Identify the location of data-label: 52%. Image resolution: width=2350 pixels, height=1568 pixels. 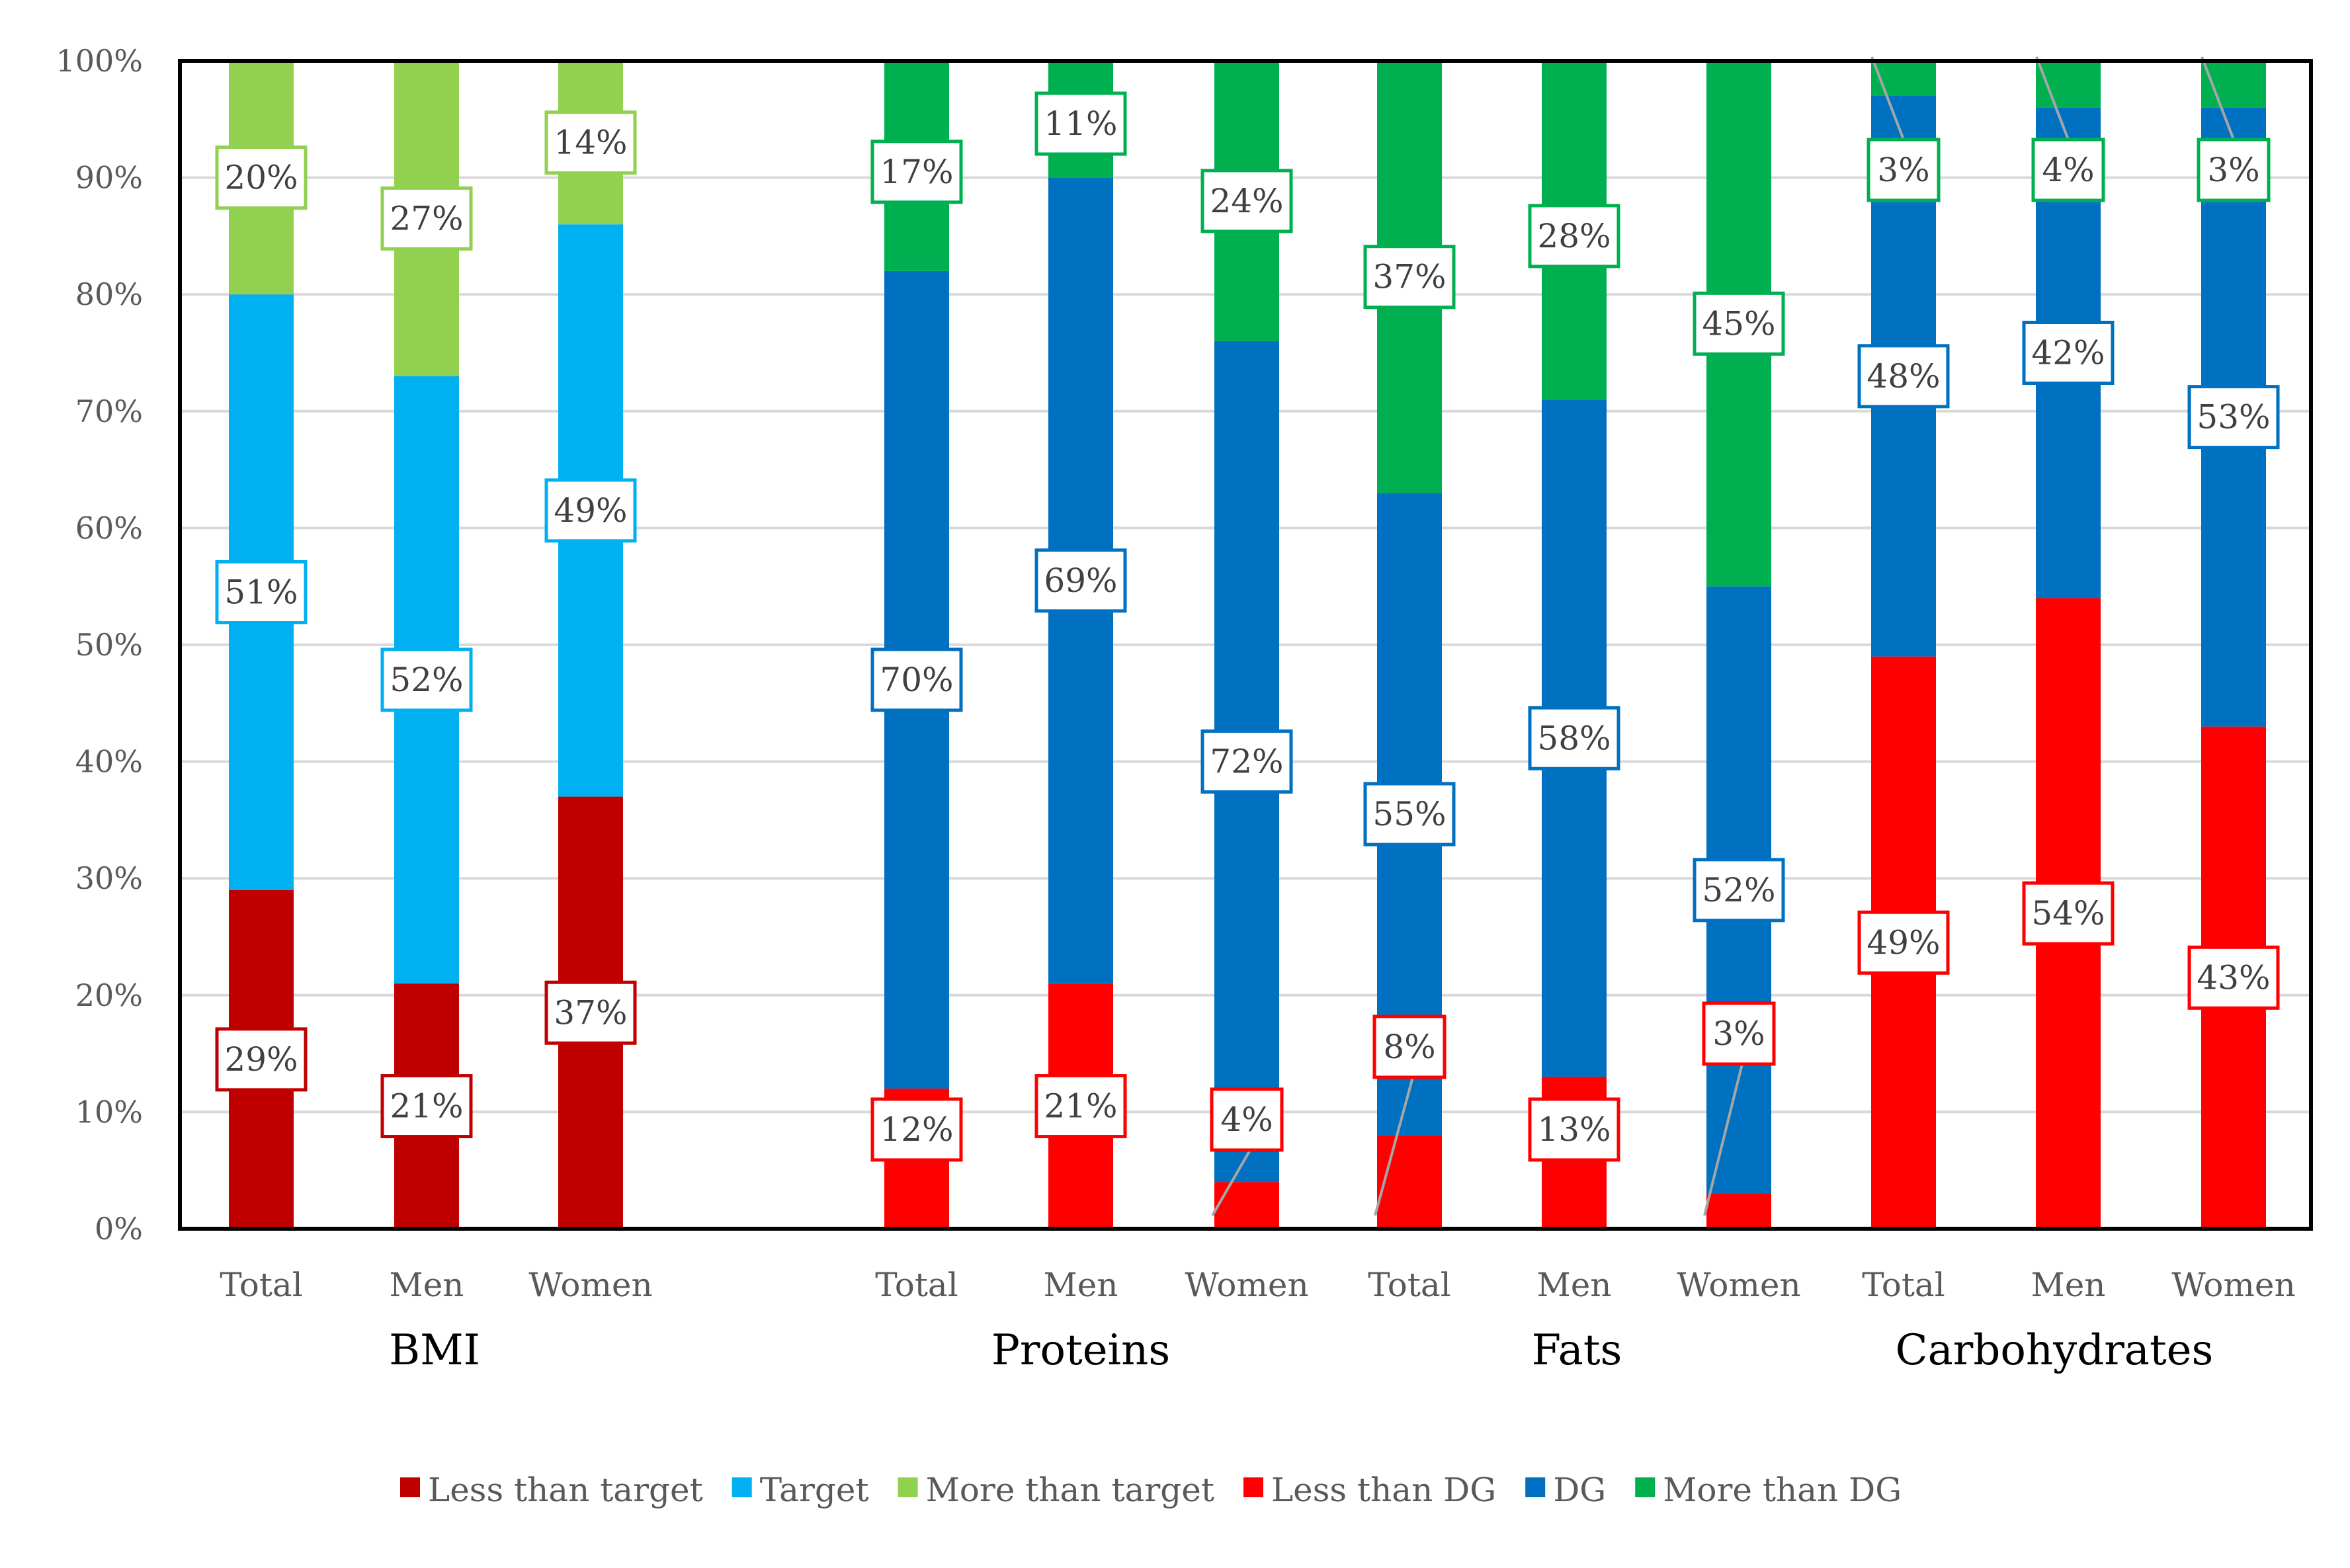
(1738, 890).